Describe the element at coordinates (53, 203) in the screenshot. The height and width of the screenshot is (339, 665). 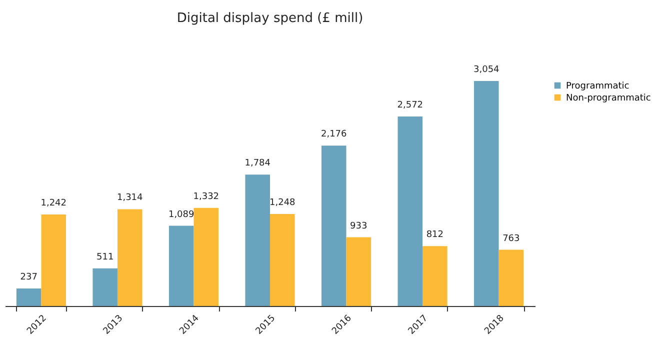
I see `data-label: 1,242` at that location.